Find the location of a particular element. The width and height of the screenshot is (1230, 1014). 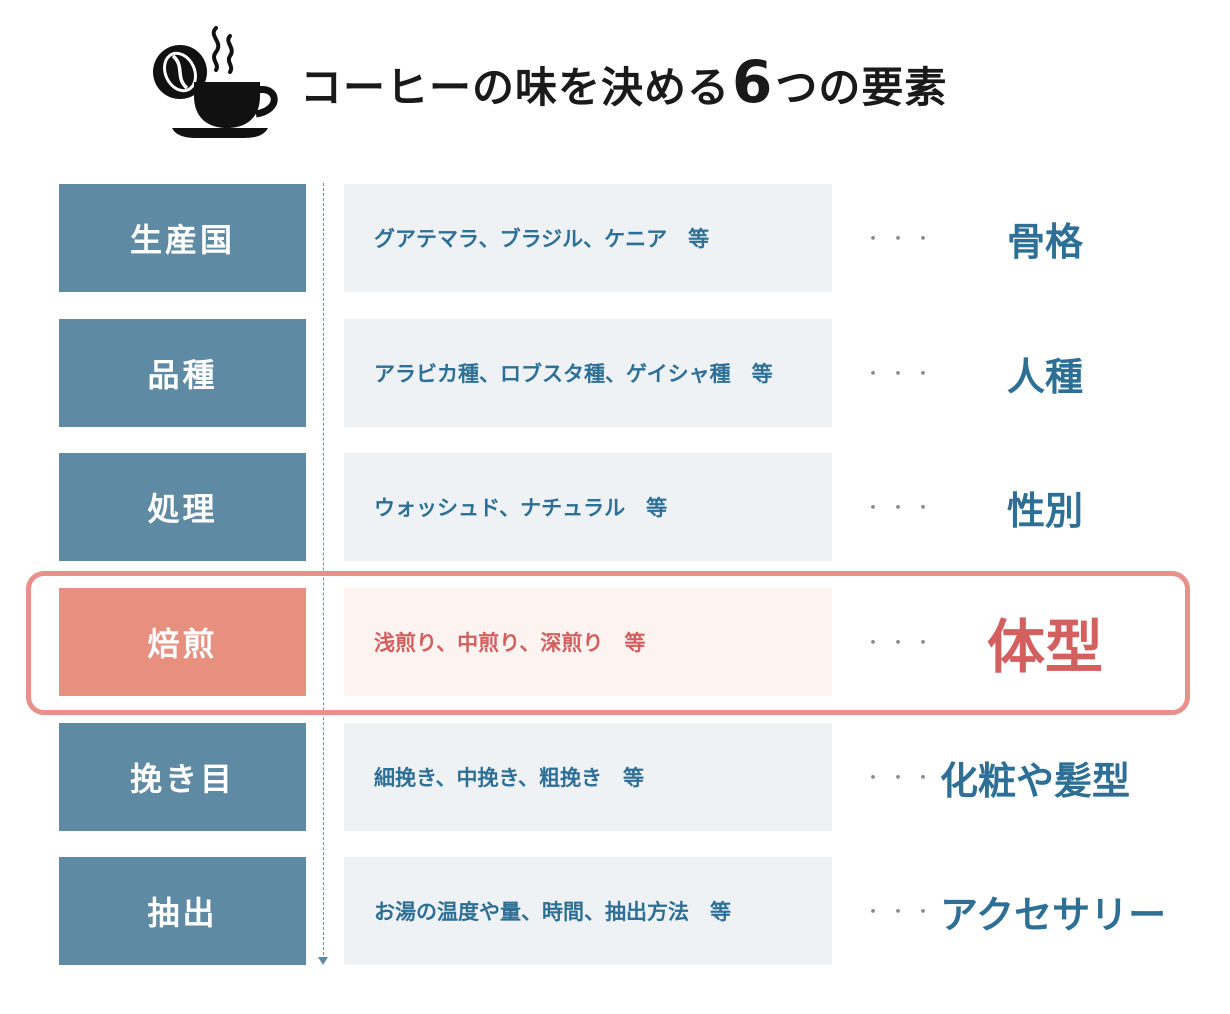

element-row-grind: 挽き目 細挽き、中挽き、粗挽き 等 ・・・ 化粧や髪型 is located at coordinates (615, 777).